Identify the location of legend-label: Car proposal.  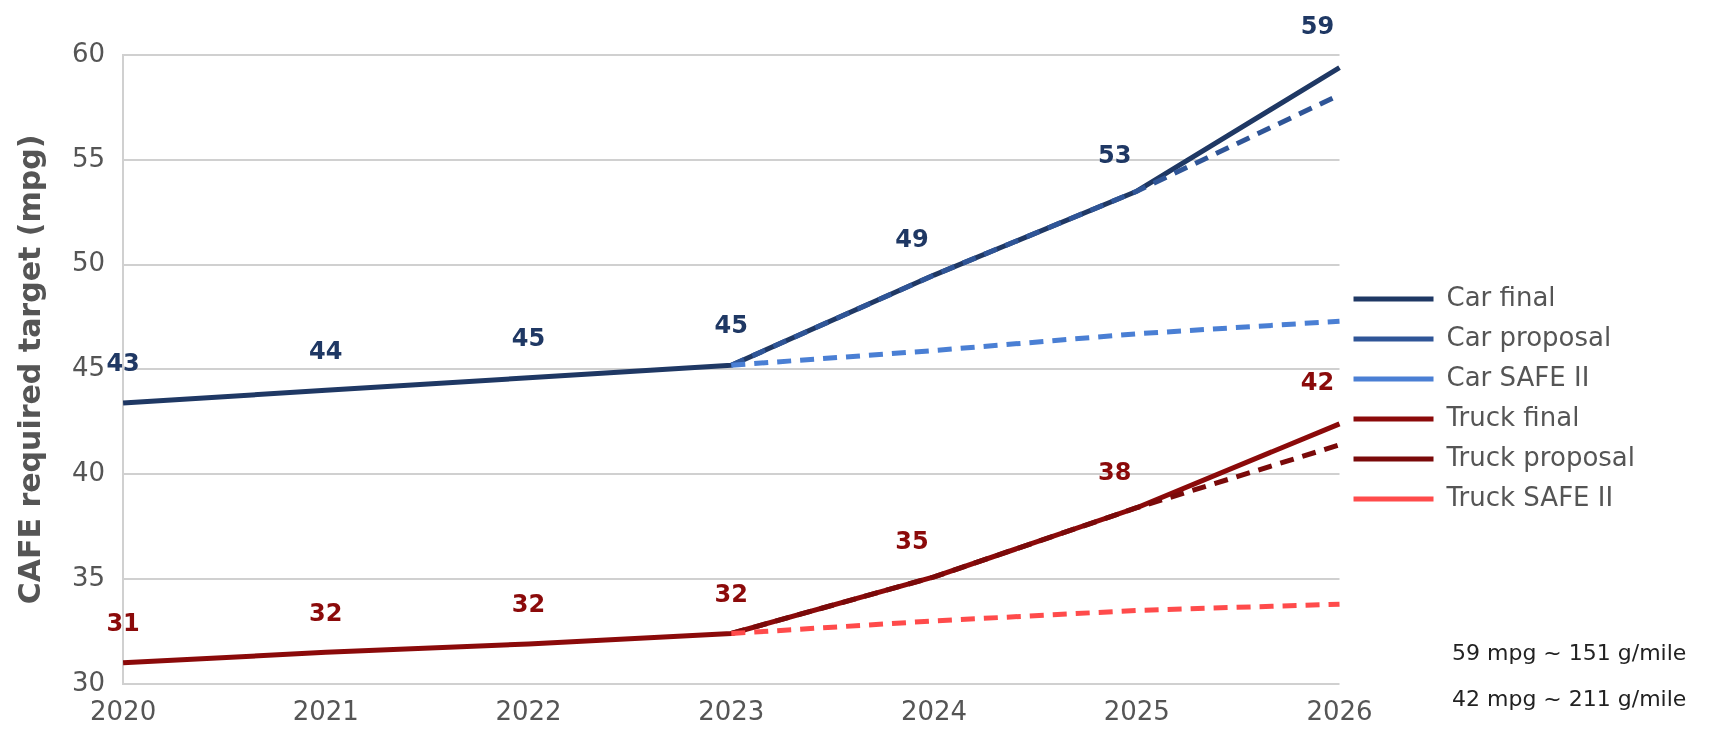
(1529, 336).